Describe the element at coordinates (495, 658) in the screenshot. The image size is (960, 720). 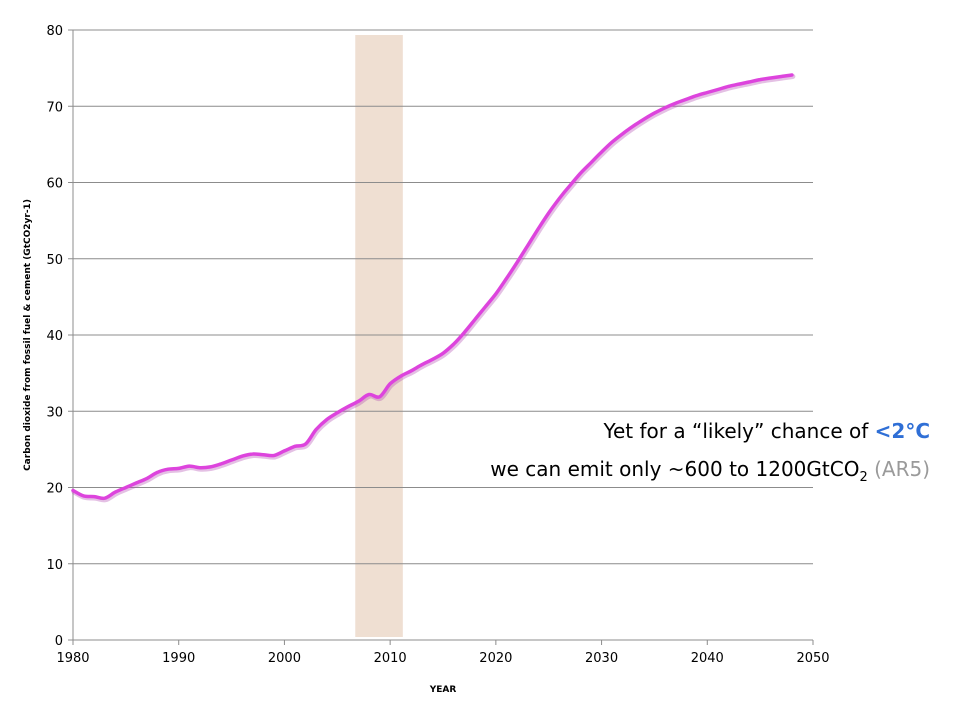
I see `x-tick-label-2020: 2020` at that location.